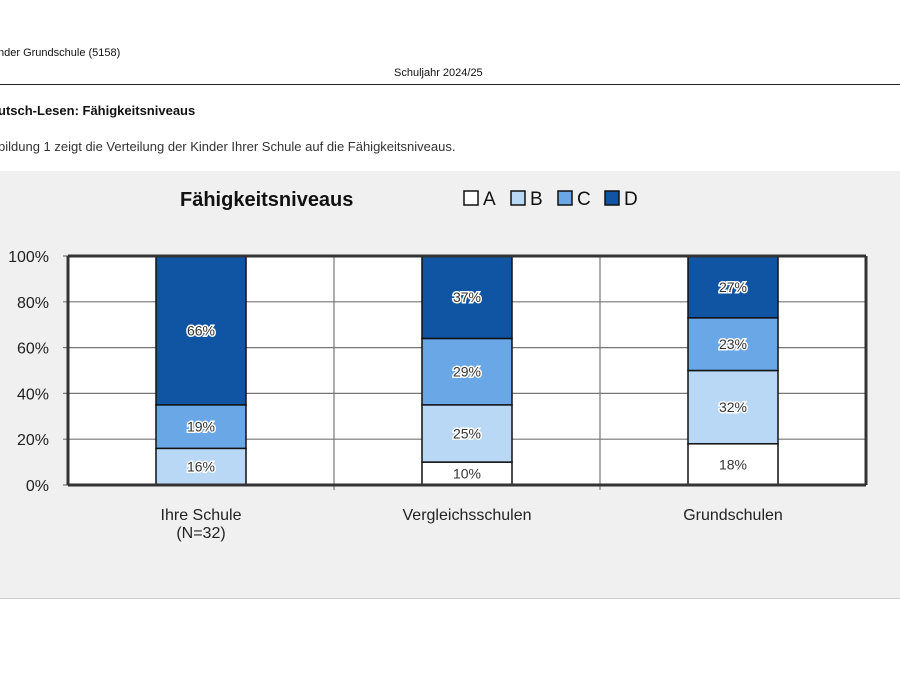 Image resolution: width=900 pixels, height=673 pixels. What do you see at coordinates (28, 257) in the screenshot?
I see `y-tick-label: 100%` at bounding box center [28, 257].